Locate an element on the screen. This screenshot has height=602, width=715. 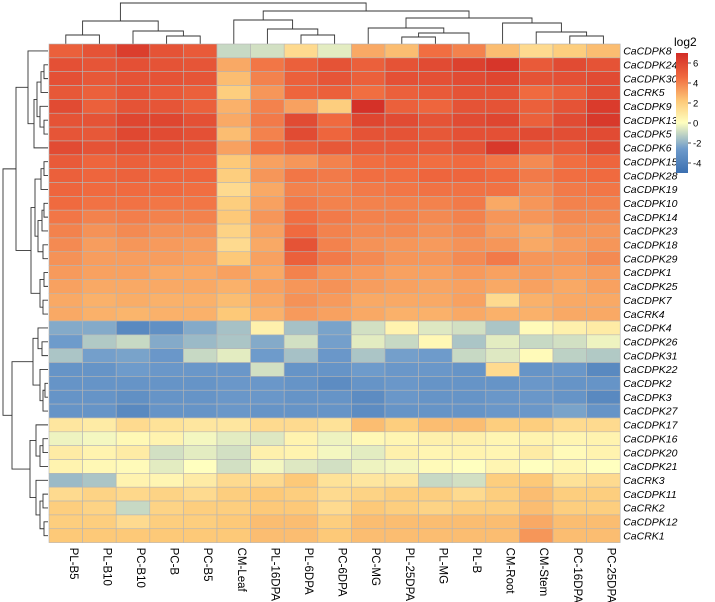
column-label: PC-B5 is located at coordinates (207, 565).